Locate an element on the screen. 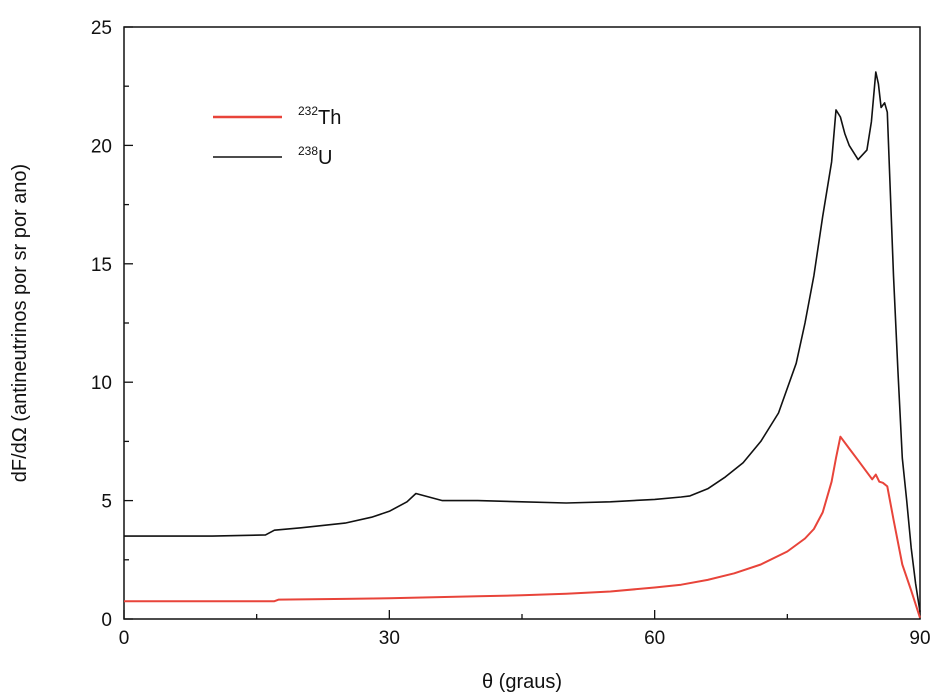  y-tick-label: 15 is located at coordinates (101, 265).